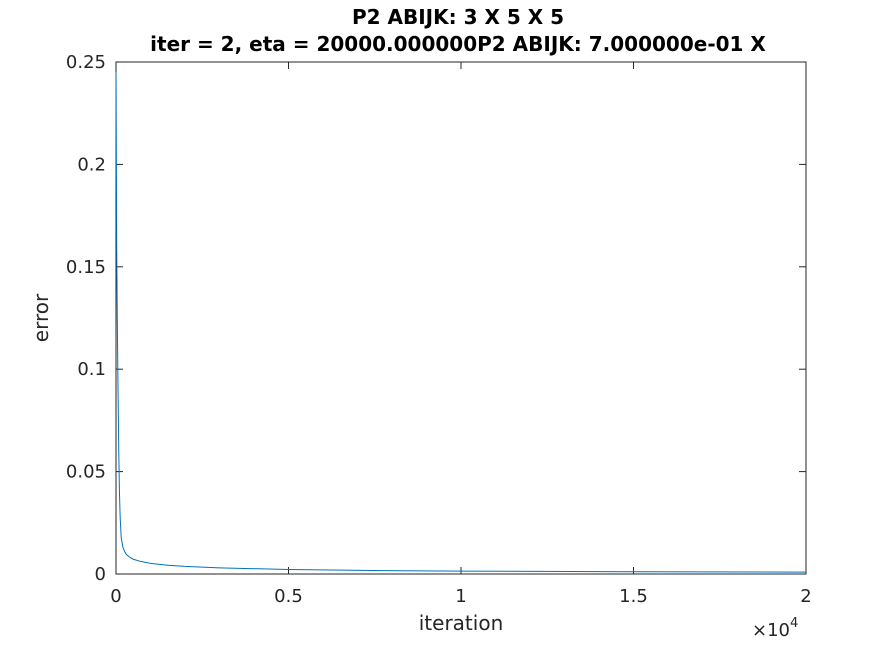 Image resolution: width=891 pixels, height=645 pixels. What do you see at coordinates (86, 267) in the screenshot?
I see `y-tick-label: 0.15` at bounding box center [86, 267].